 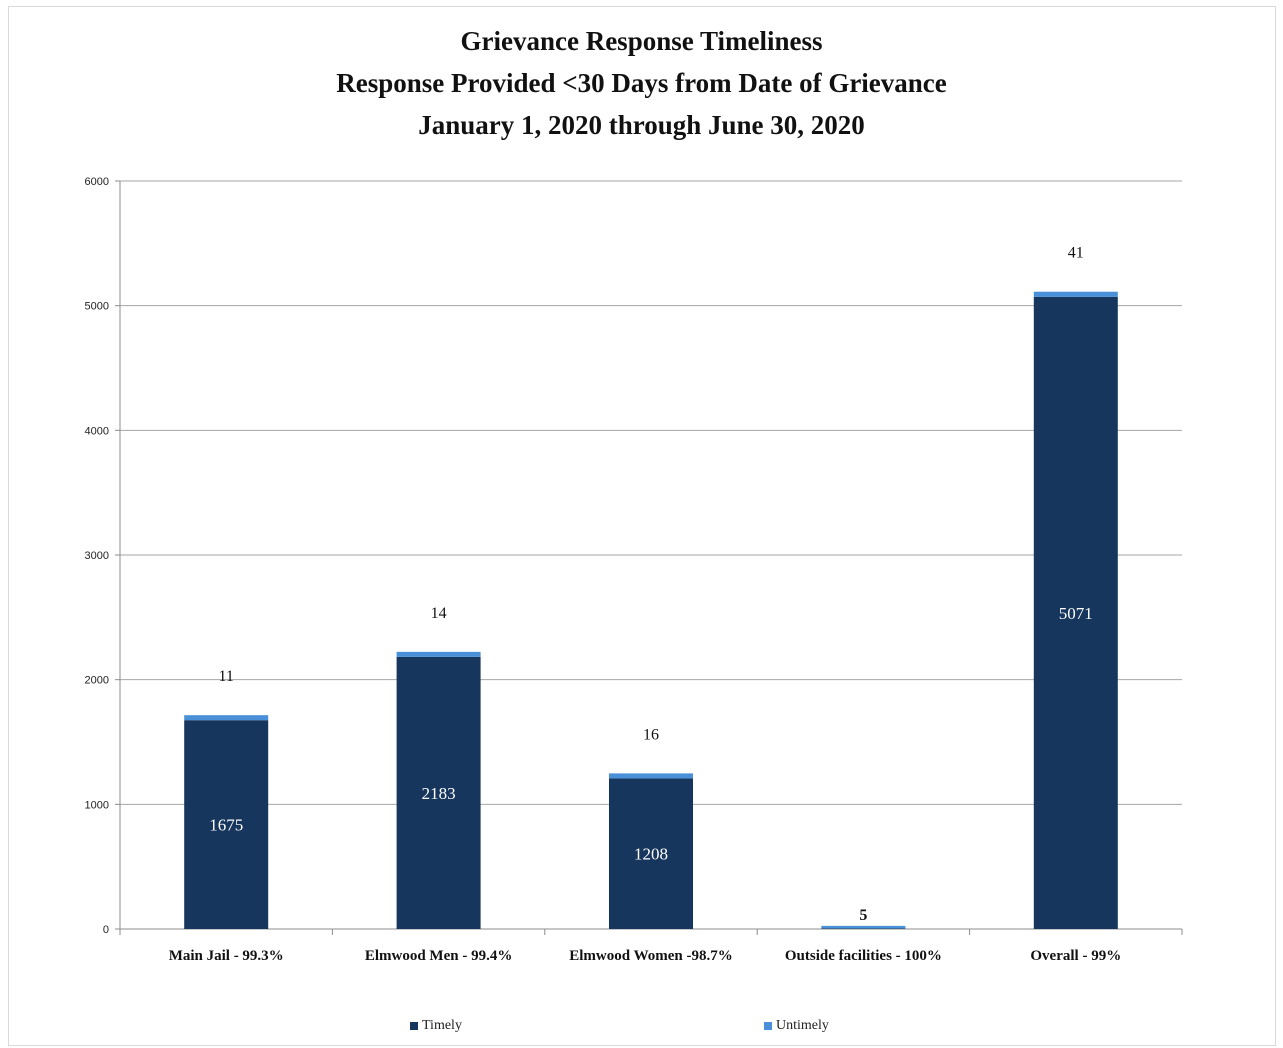 I want to click on chart-title-line-1: Grievance Response Timeliness, so click(x=641, y=41).